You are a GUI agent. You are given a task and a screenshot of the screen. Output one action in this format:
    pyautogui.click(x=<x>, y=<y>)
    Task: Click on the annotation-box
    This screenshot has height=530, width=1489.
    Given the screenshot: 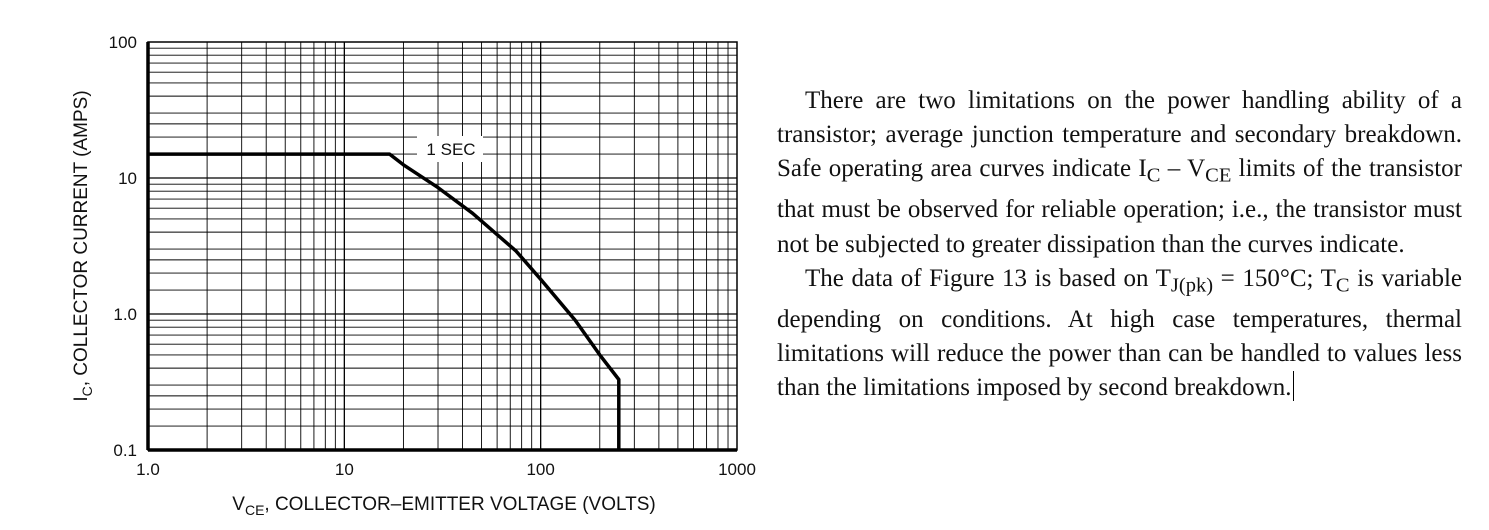 What is the action you would take?
    pyautogui.click(x=450, y=149)
    